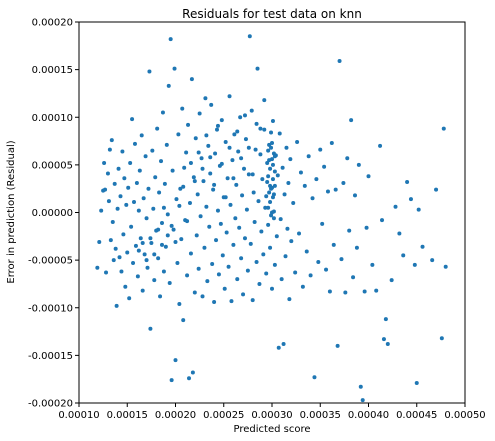  What do you see at coordinates (175, 415) in the screenshot?
I see `x-tick-label: 0.00020` at bounding box center [175, 415].